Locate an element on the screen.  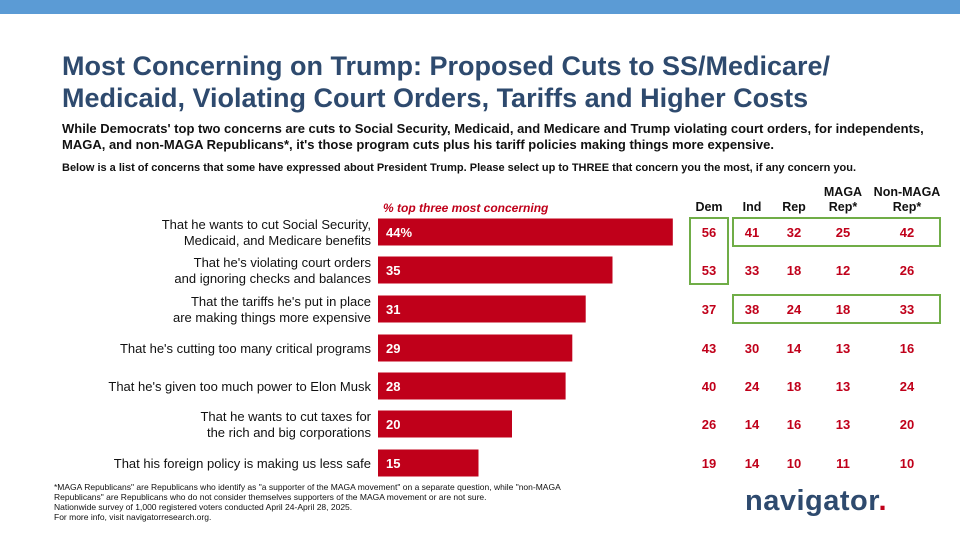
bar-value-label: 35 is located at coordinates (393, 270).